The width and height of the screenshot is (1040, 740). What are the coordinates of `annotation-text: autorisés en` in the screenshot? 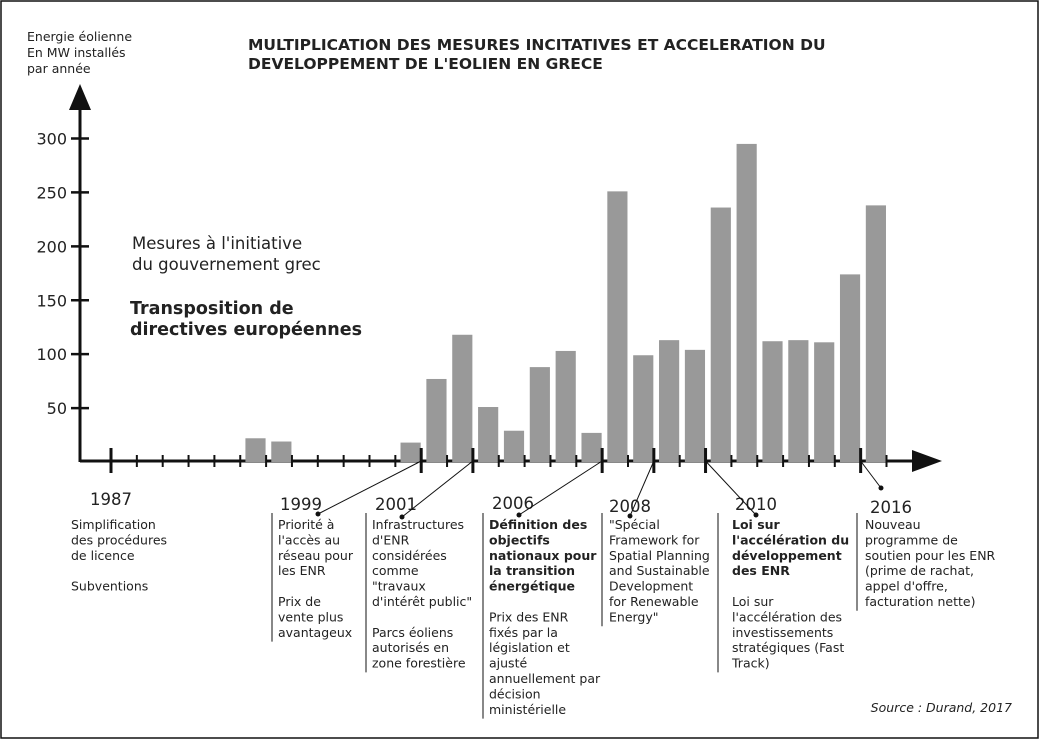 It's located at (410, 647).